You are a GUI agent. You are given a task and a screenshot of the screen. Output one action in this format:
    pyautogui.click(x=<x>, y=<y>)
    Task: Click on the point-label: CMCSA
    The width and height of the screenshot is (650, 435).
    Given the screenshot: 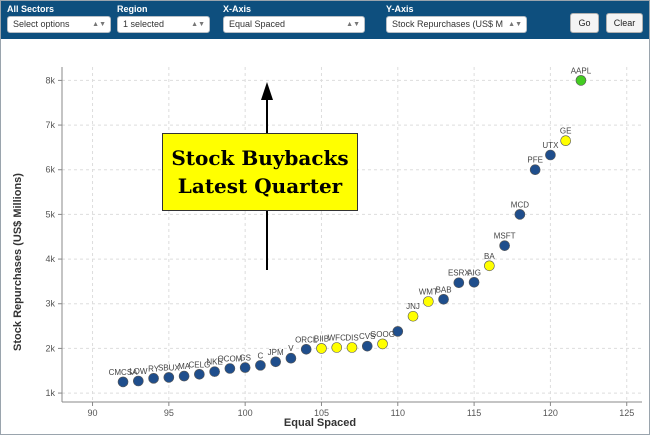 What is the action you would take?
    pyautogui.click(x=124, y=372)
    